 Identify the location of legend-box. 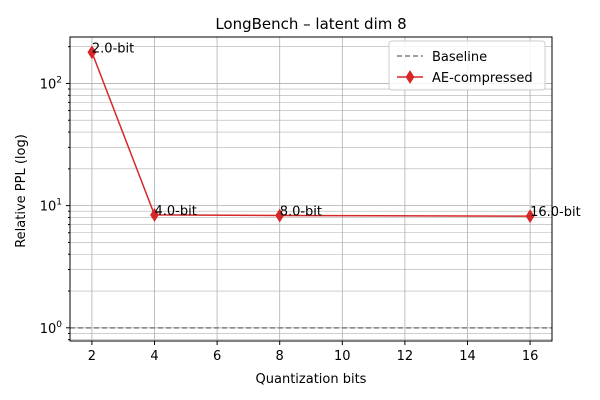
(467, 65).